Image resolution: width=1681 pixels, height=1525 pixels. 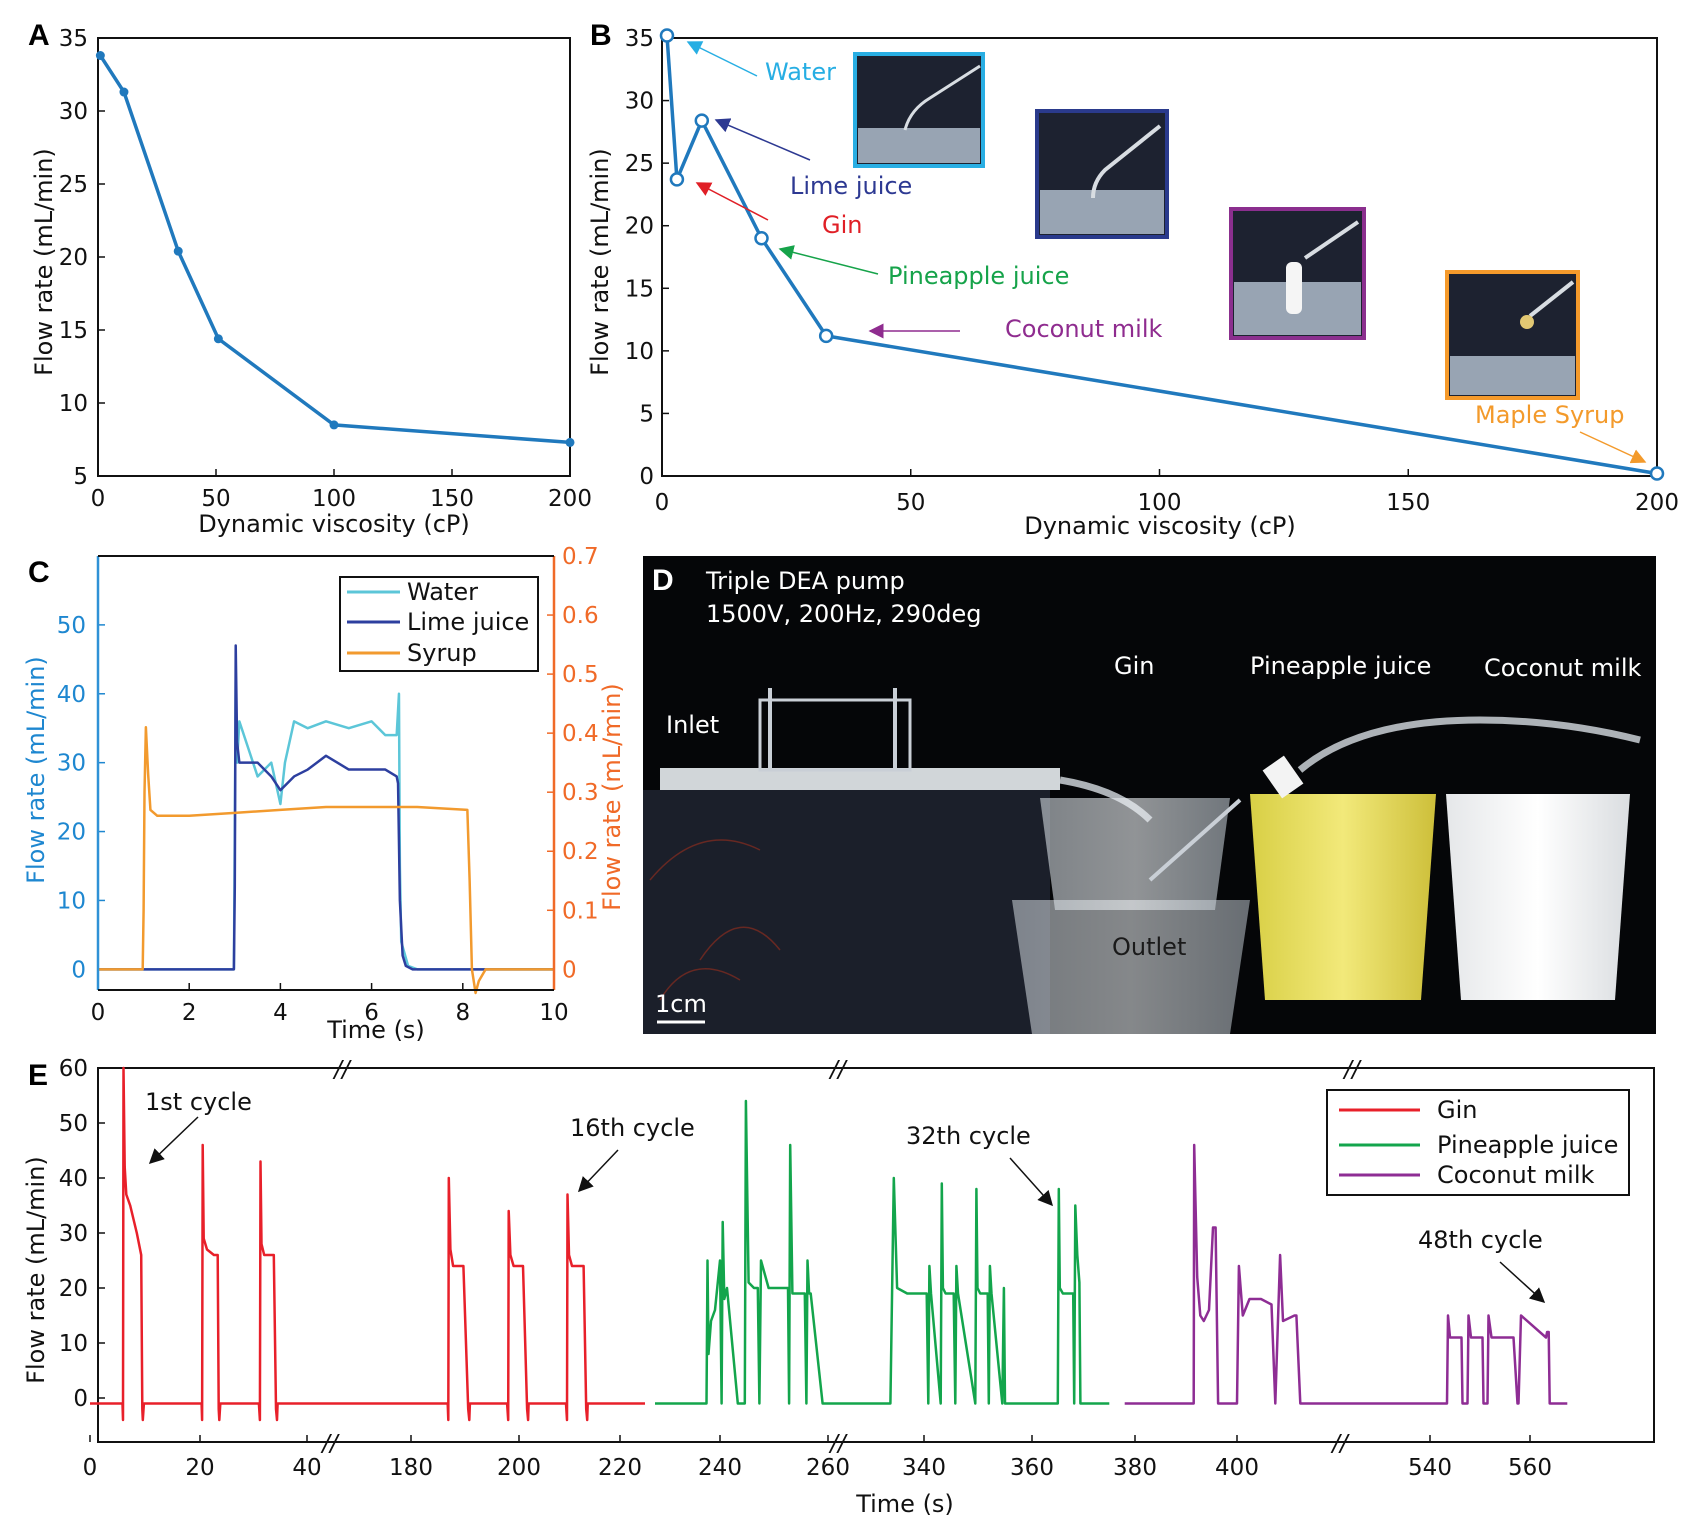 I want to click on panel-e-xtick-label: 180, so click(x=411, y=1468).